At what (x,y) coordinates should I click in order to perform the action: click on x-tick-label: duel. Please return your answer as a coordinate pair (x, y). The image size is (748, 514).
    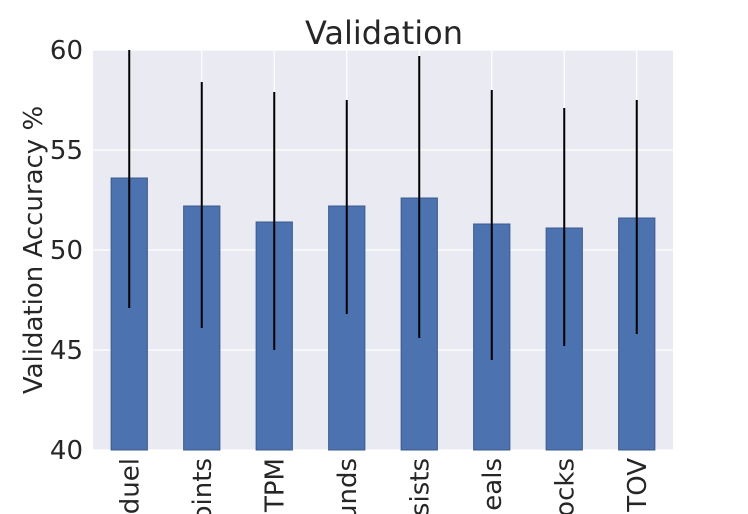
    Looking at the image, I should click on (130, 486).